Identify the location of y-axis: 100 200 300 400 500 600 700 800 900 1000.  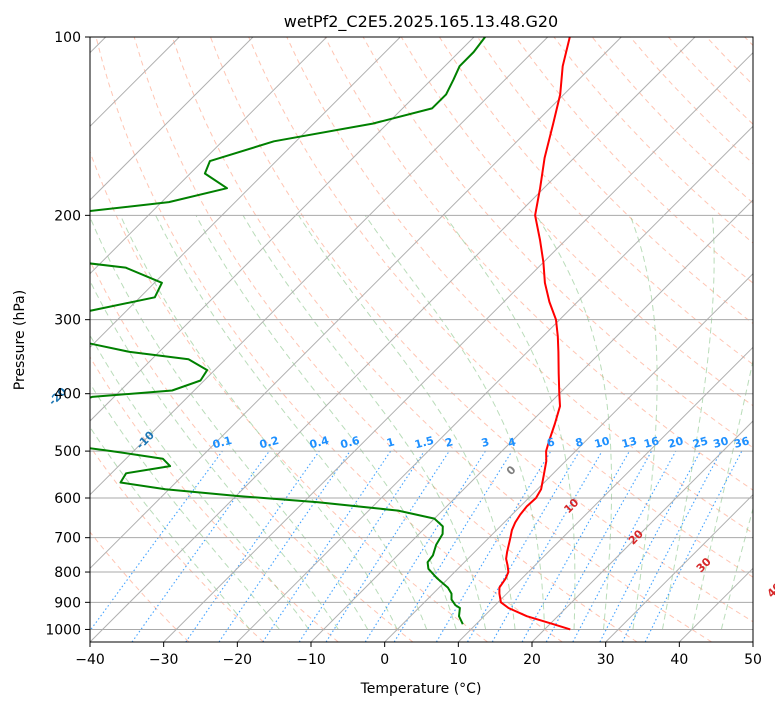
(67, 334).